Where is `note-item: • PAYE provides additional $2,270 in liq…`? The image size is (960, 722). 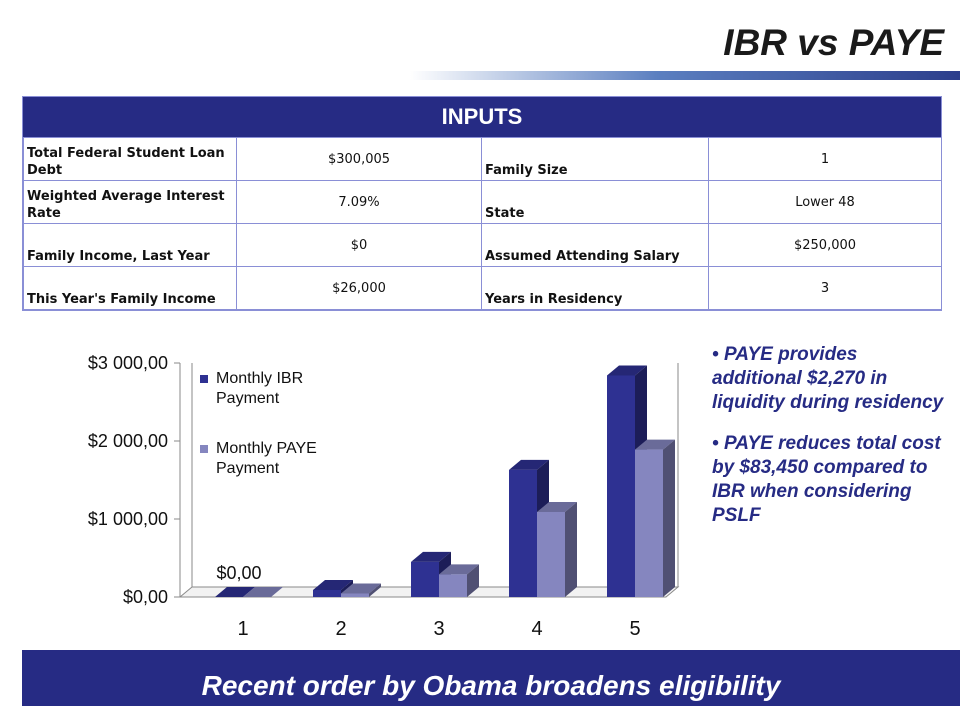 note-item: • PAYE provides additional $2,270 in liq… is located at coordinates (828, 378).